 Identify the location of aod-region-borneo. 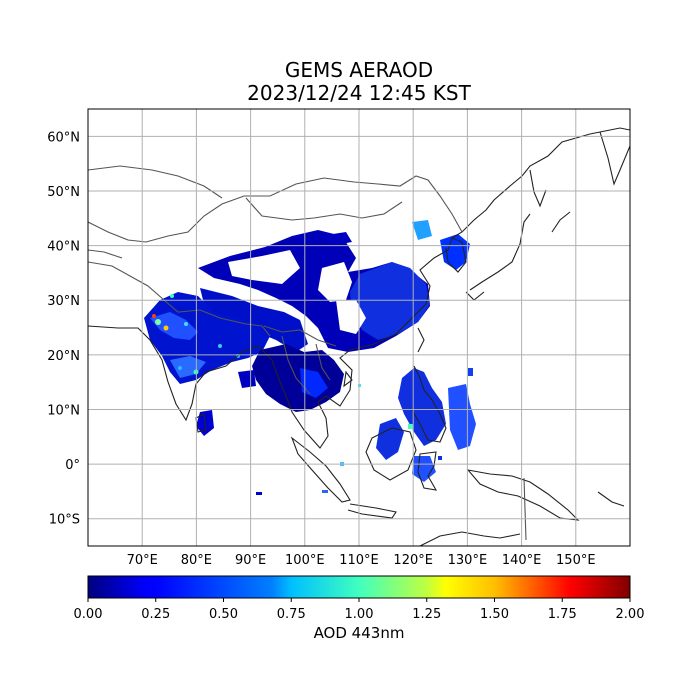
(390, 439).